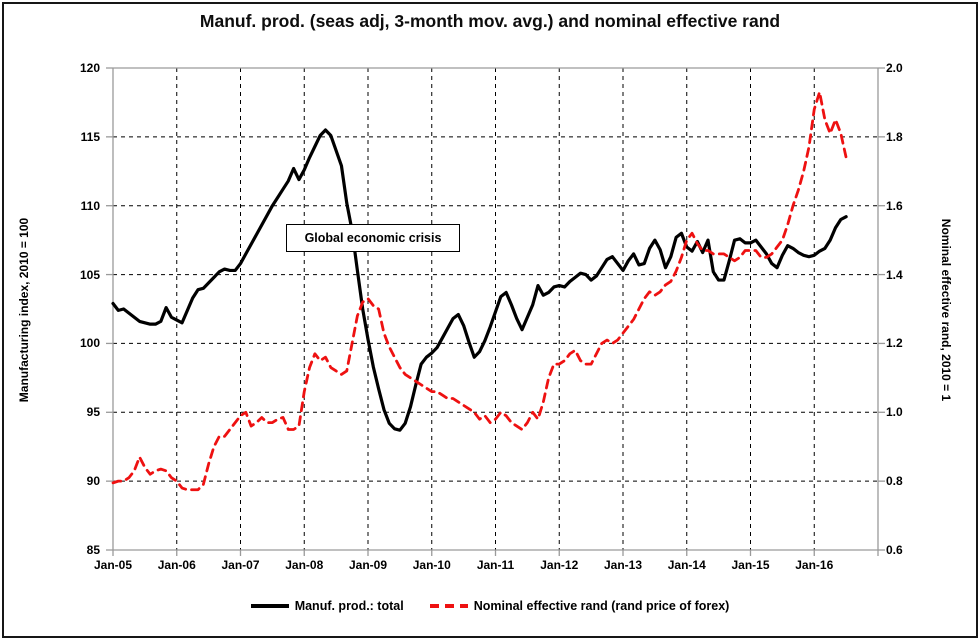 This screenshot has width=980, height=640. What do you see at coordinates (894, 412) in the screenshot?
I see `right-axis-tick-label: 1.0` at bounding box center [894, 412].